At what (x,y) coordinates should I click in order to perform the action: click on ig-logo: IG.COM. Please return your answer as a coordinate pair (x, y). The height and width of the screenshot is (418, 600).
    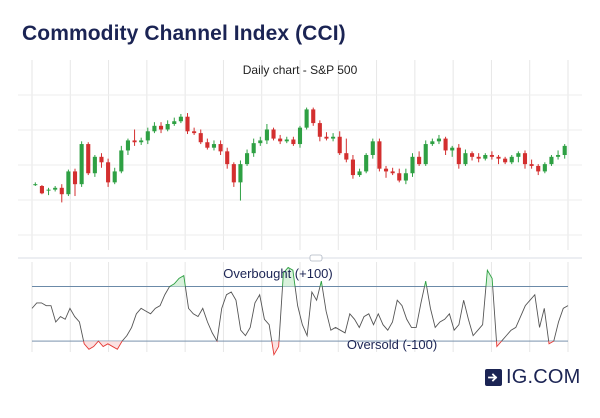
    Looking at the image, I should click on (533, 377).